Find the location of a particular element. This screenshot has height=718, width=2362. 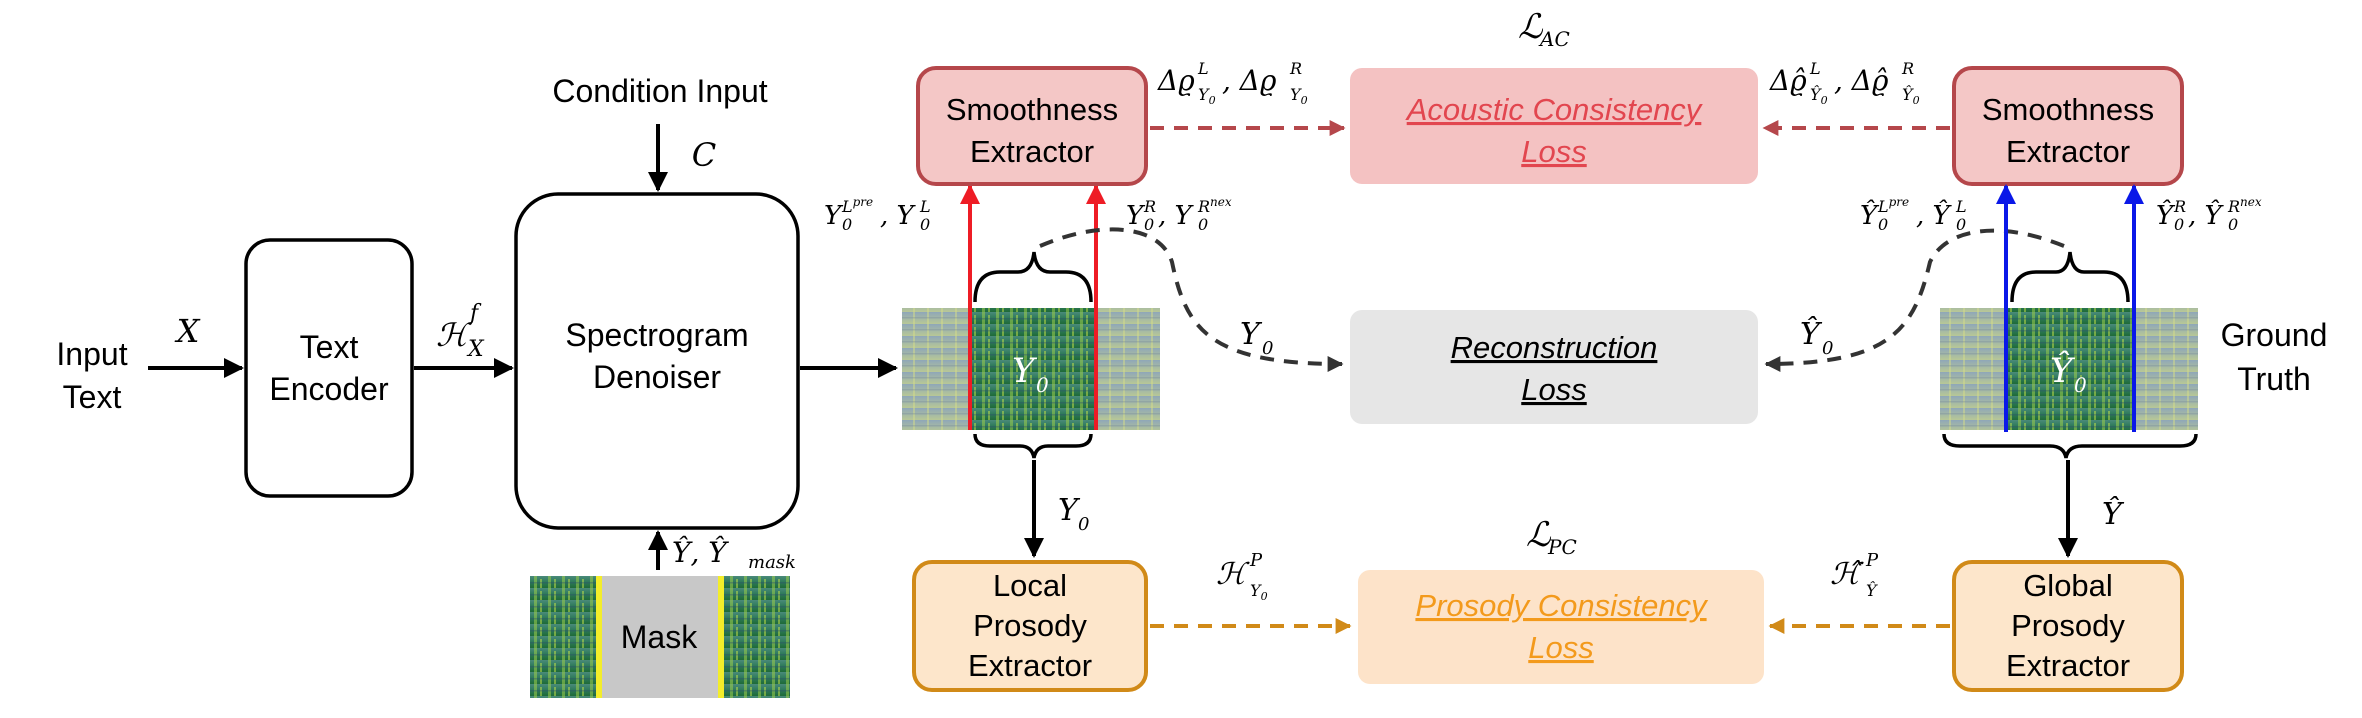

yhat-r-right-sub: 0 is located at coordinates (2179, 224).